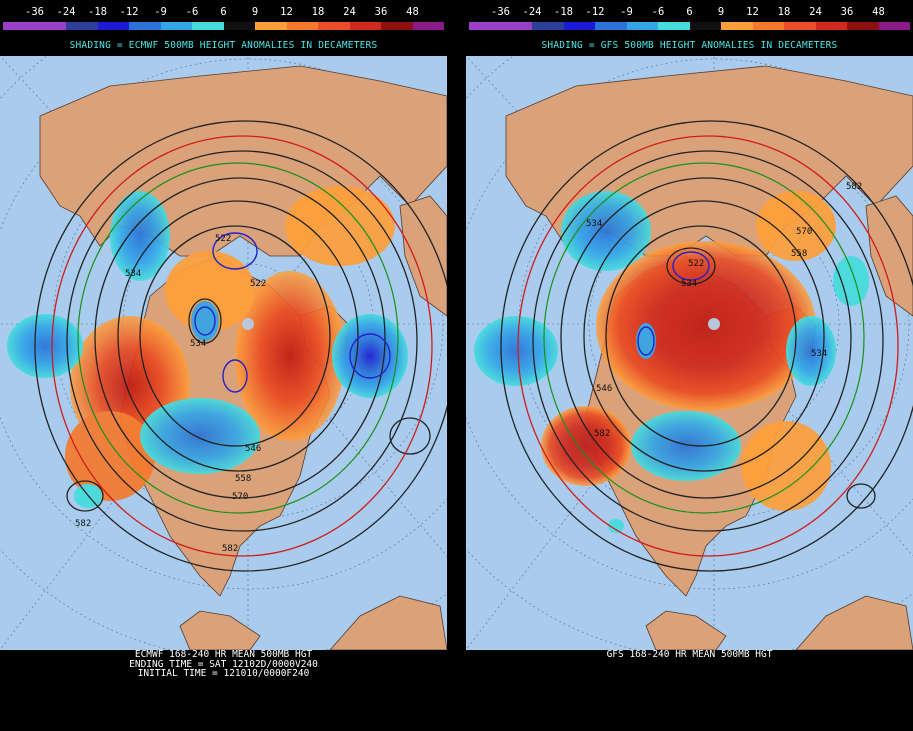 The height and width of the screenshot is (731, 913). Describe the element at coordinates (689, 654) in the screenshot. I see `footer-line: GFS 168-240 HR MEAN 500MB HGT` at that location.